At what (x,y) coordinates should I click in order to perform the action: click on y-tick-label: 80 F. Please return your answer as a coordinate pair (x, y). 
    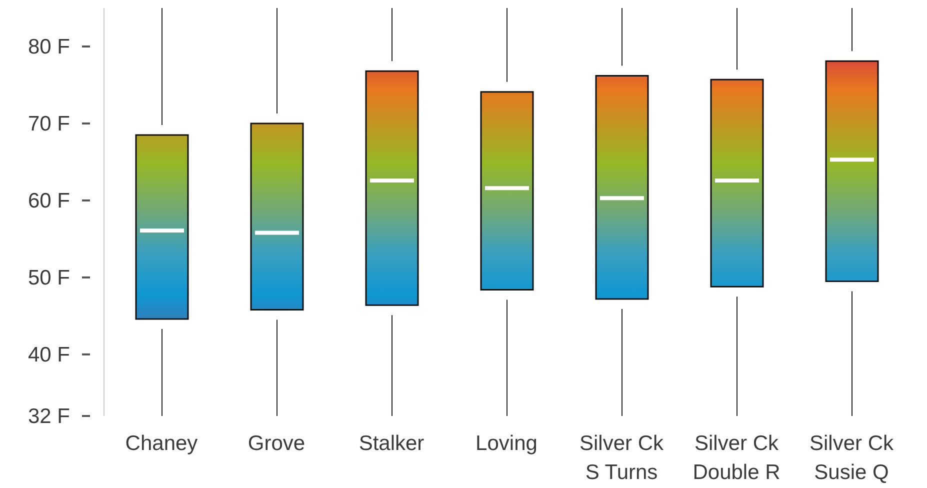
    Looking at the image, I should click on (49, 46).